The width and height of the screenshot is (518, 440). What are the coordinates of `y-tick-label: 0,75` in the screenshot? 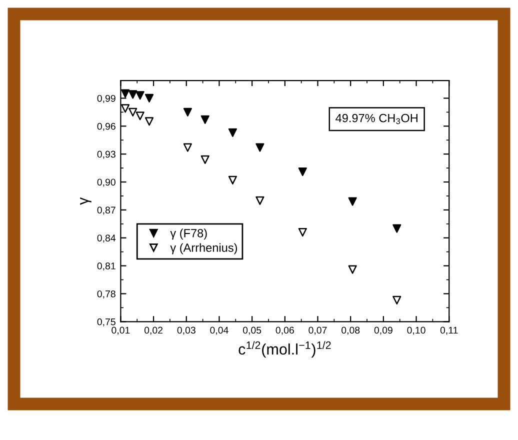 It's located at (106, 322).